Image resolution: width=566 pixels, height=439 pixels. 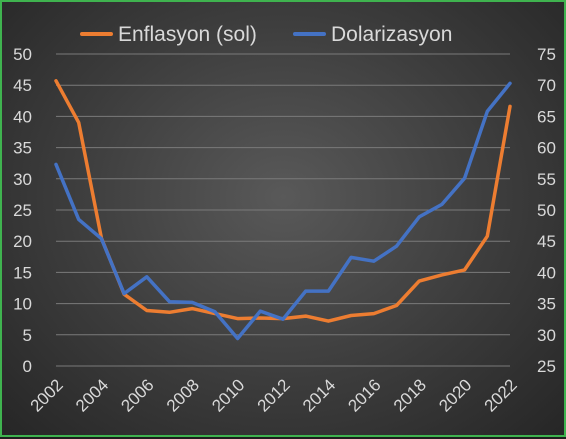 What do you see at coordinates (455, 395) in the screenshot?
I see `x-tick-label: 2020` at bounding box center [455, 395].